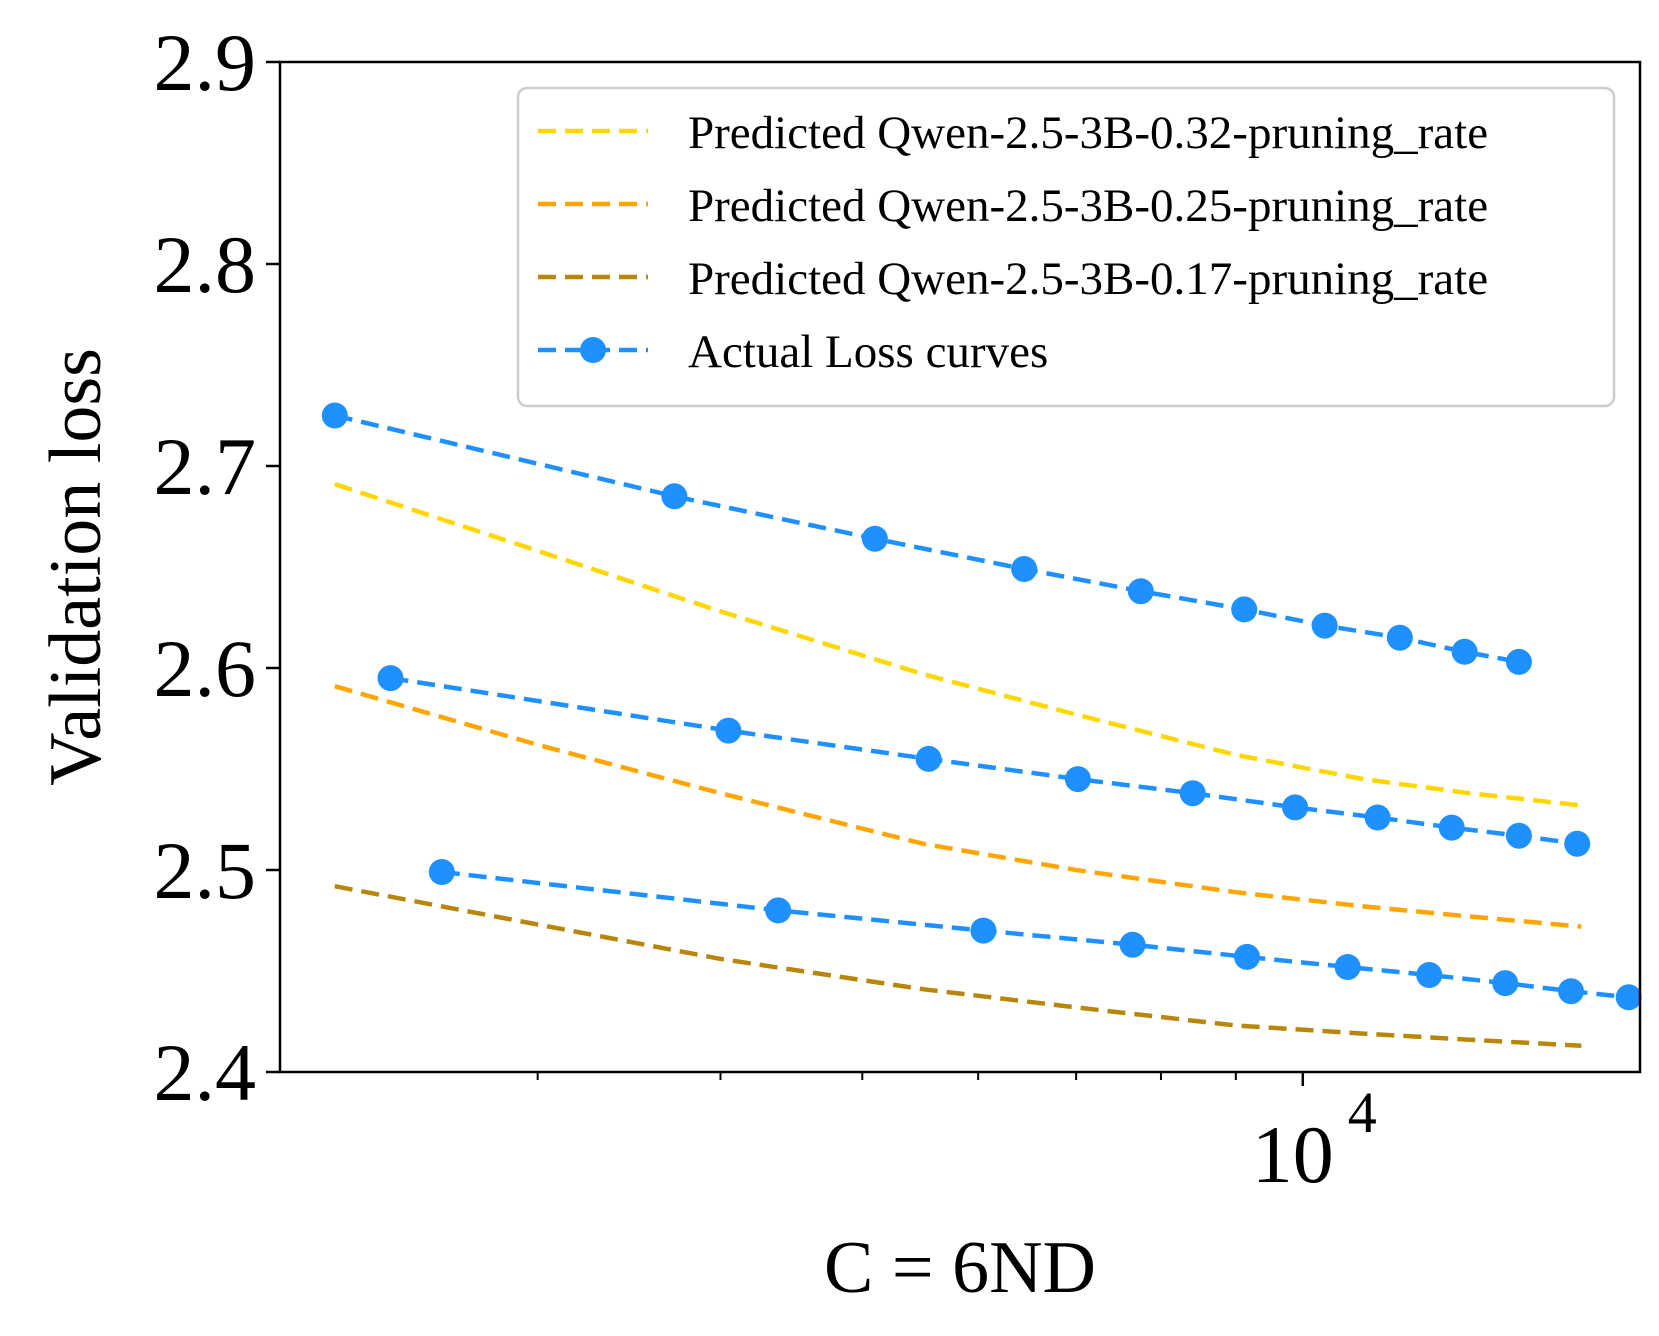 This screenshot has height=1336, width=1659. What do you see at coordinates (1088, 279) in the screenshot?
I see `legend-label-2: Predicted Qwen-2.5-3B-0.17-pruning_rate` at bounding box center [1088, 279].